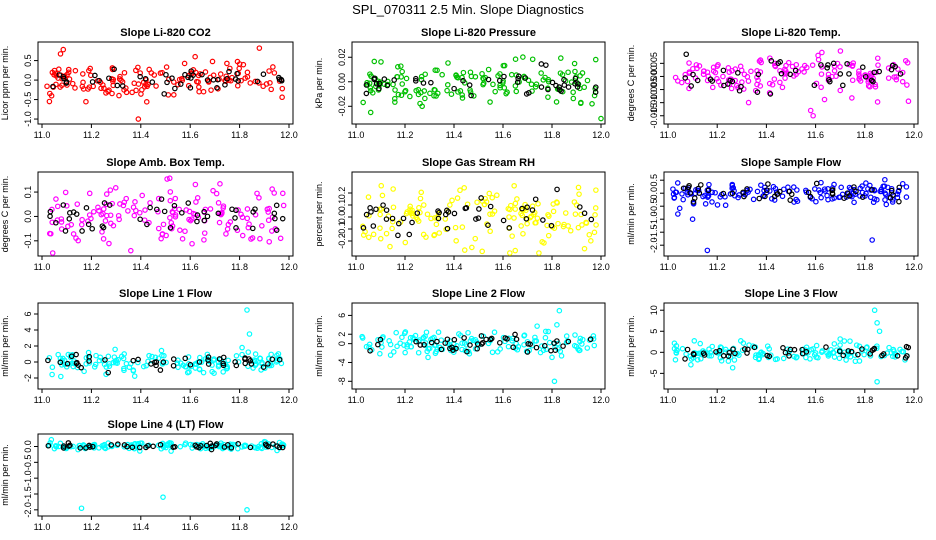 Image resolution: width=936 pixels, height=540 pixels. Describe the element at coordinates (478, 33) in the screenshot. I see `panel-title: Slope Li-820 Pressure` at that location.